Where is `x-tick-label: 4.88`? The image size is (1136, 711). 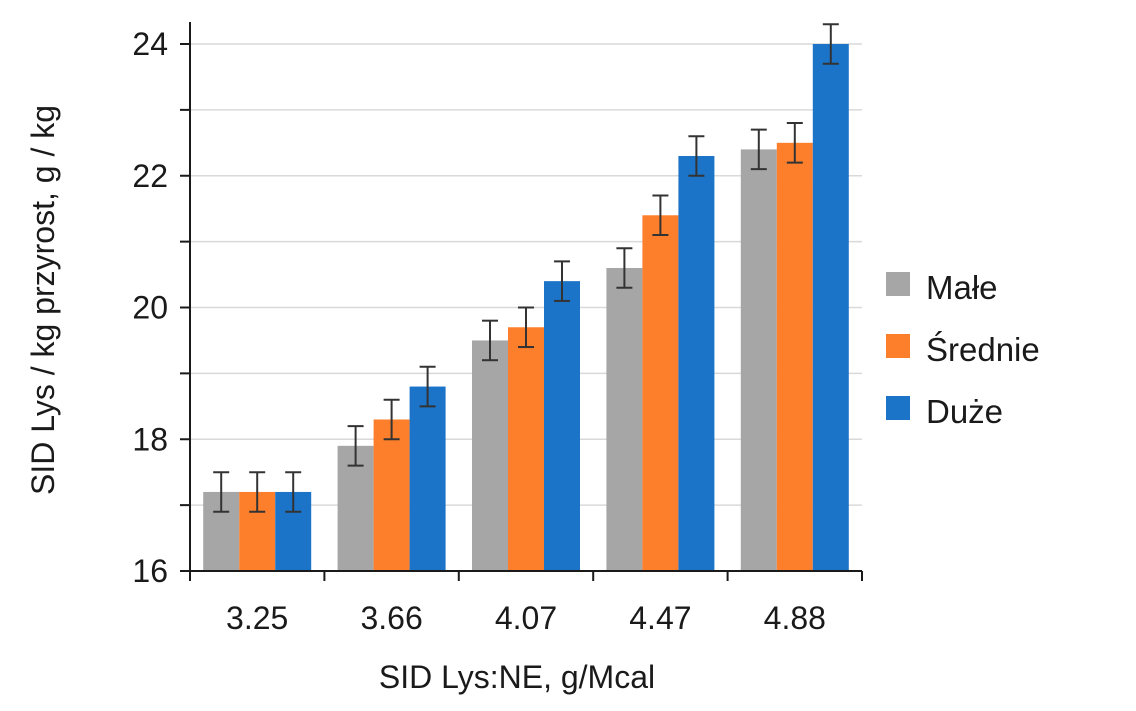 x-tick-label: 4.88 is located at coordinates (795, 618).